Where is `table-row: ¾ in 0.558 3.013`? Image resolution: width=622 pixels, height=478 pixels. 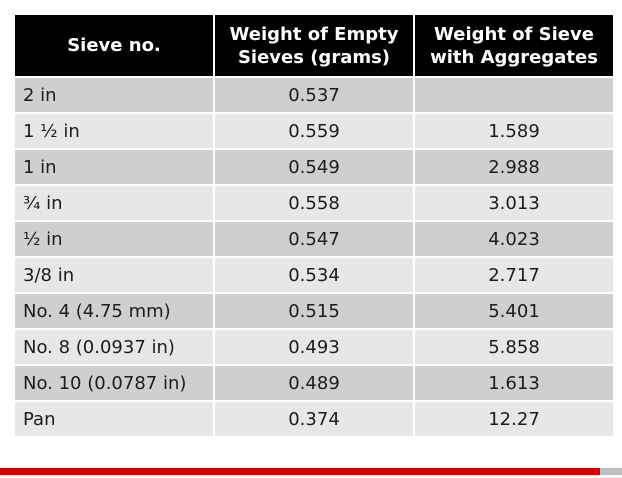
table-row: ¾ in 0.558 3.013 is located at coordinates (314, 202).